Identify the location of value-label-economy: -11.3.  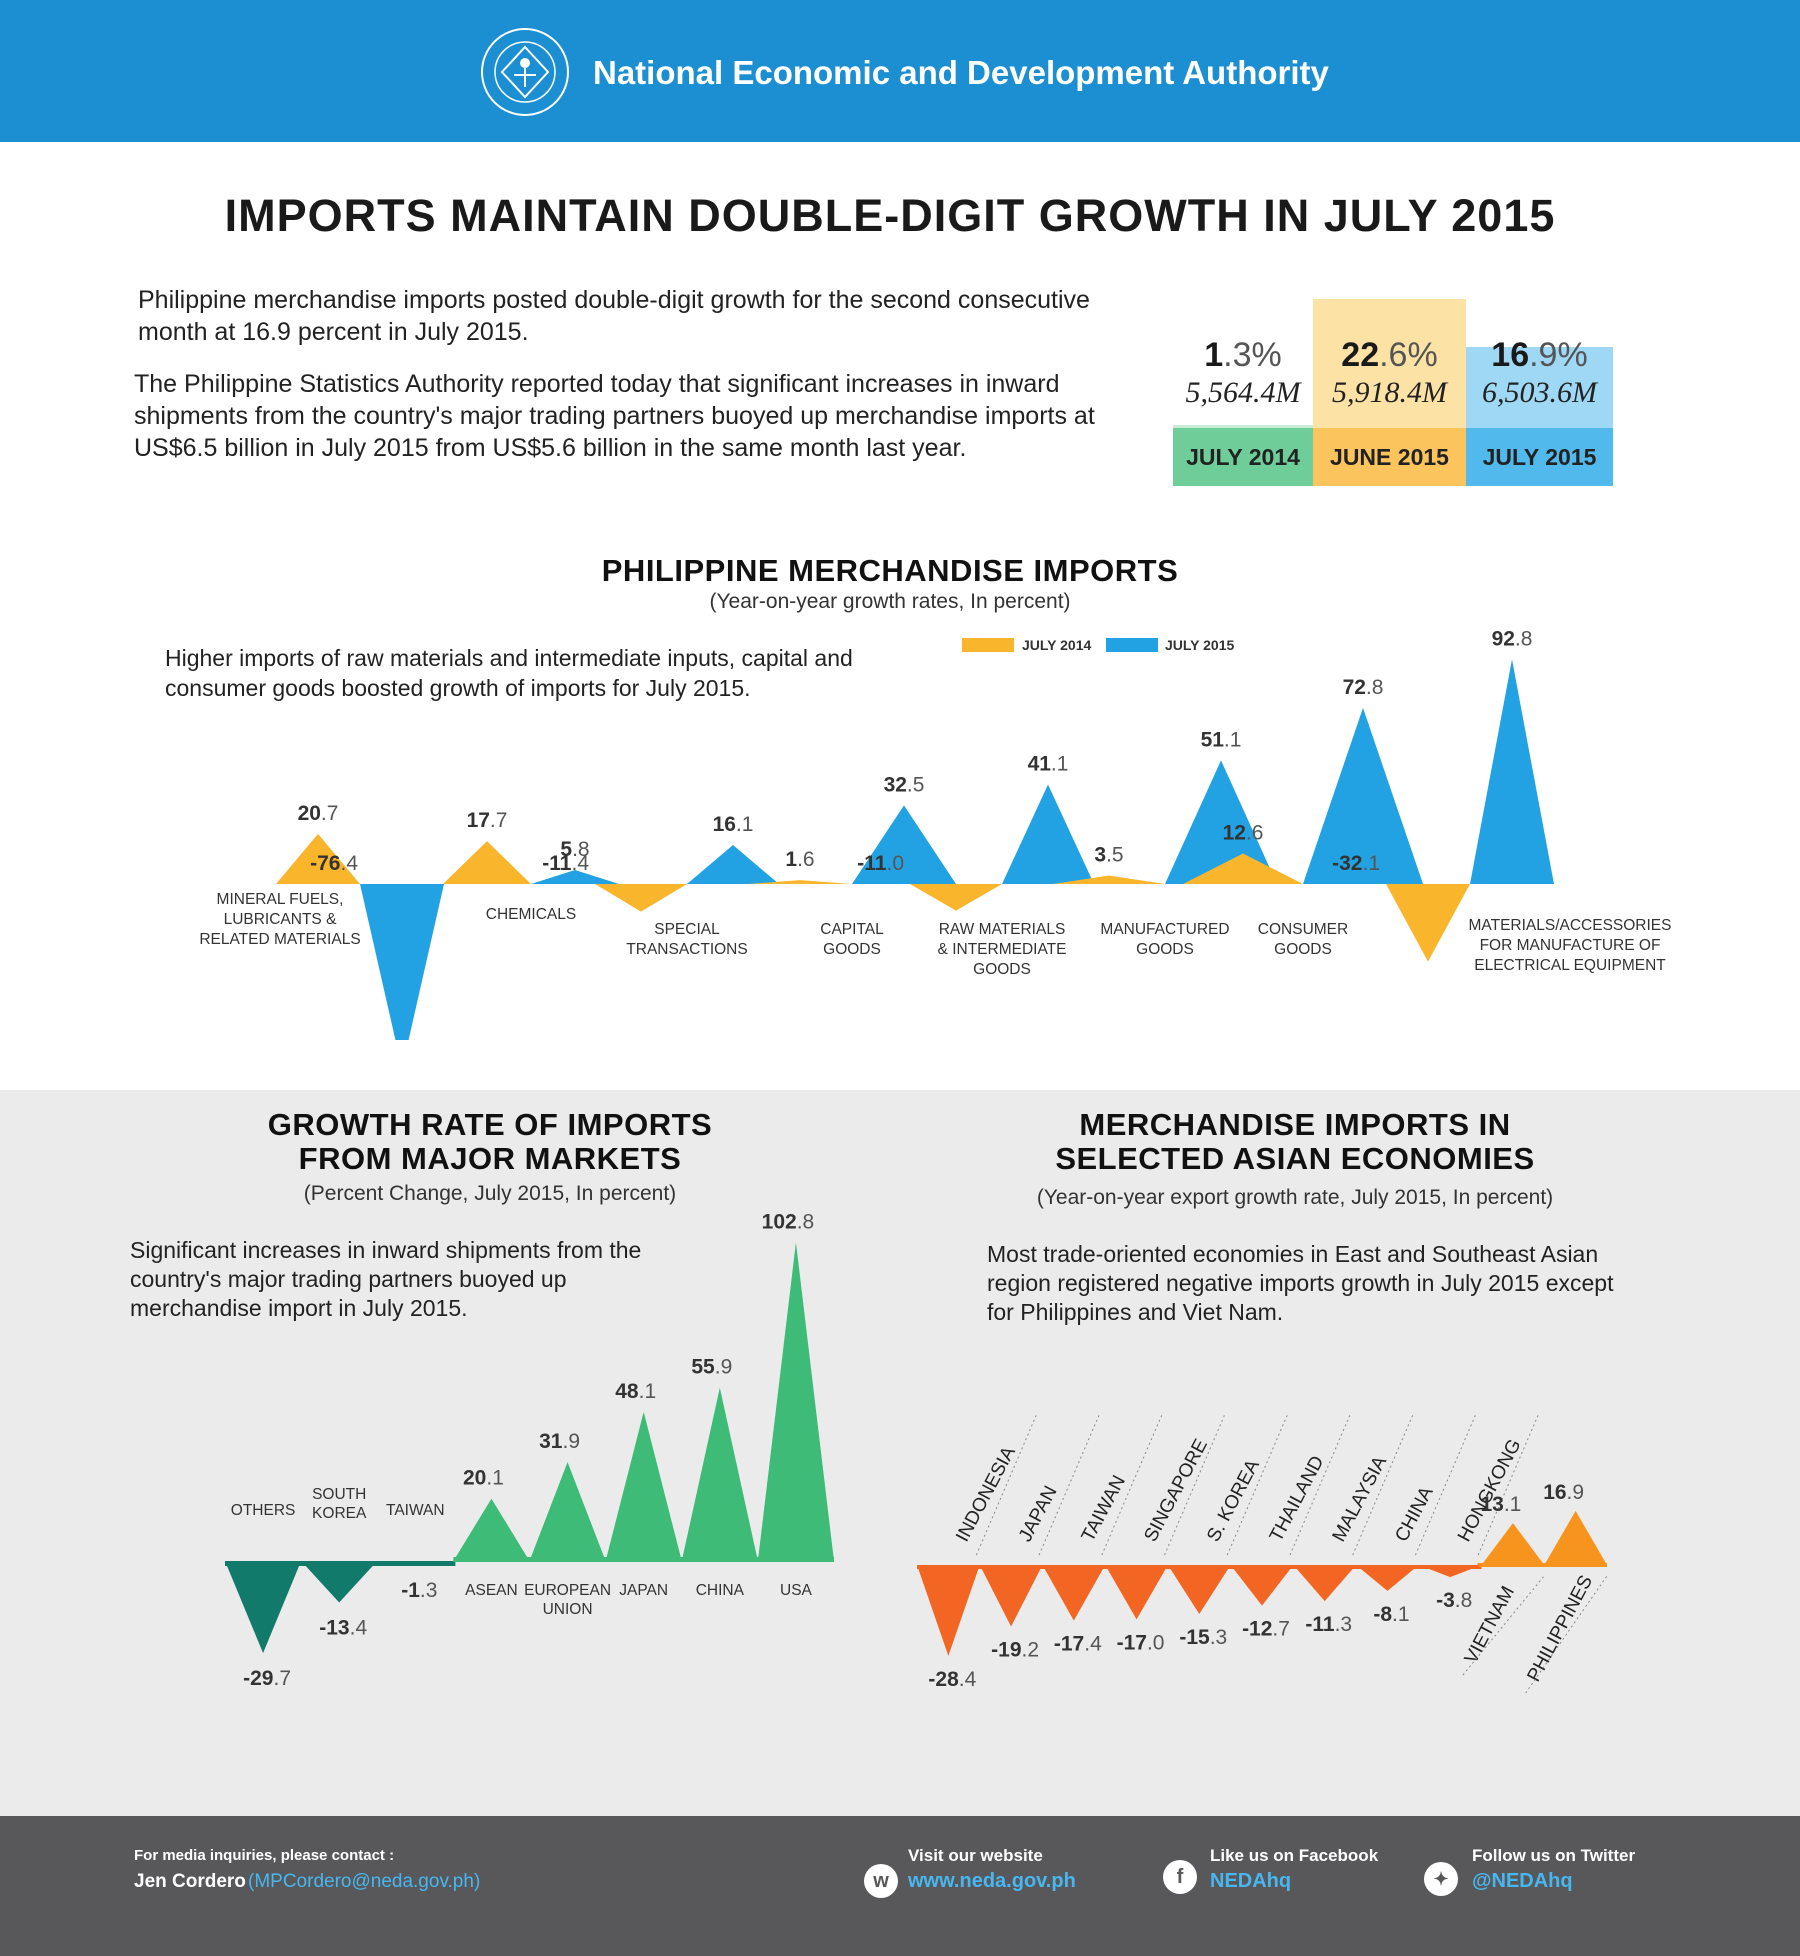
(1328, 1624).